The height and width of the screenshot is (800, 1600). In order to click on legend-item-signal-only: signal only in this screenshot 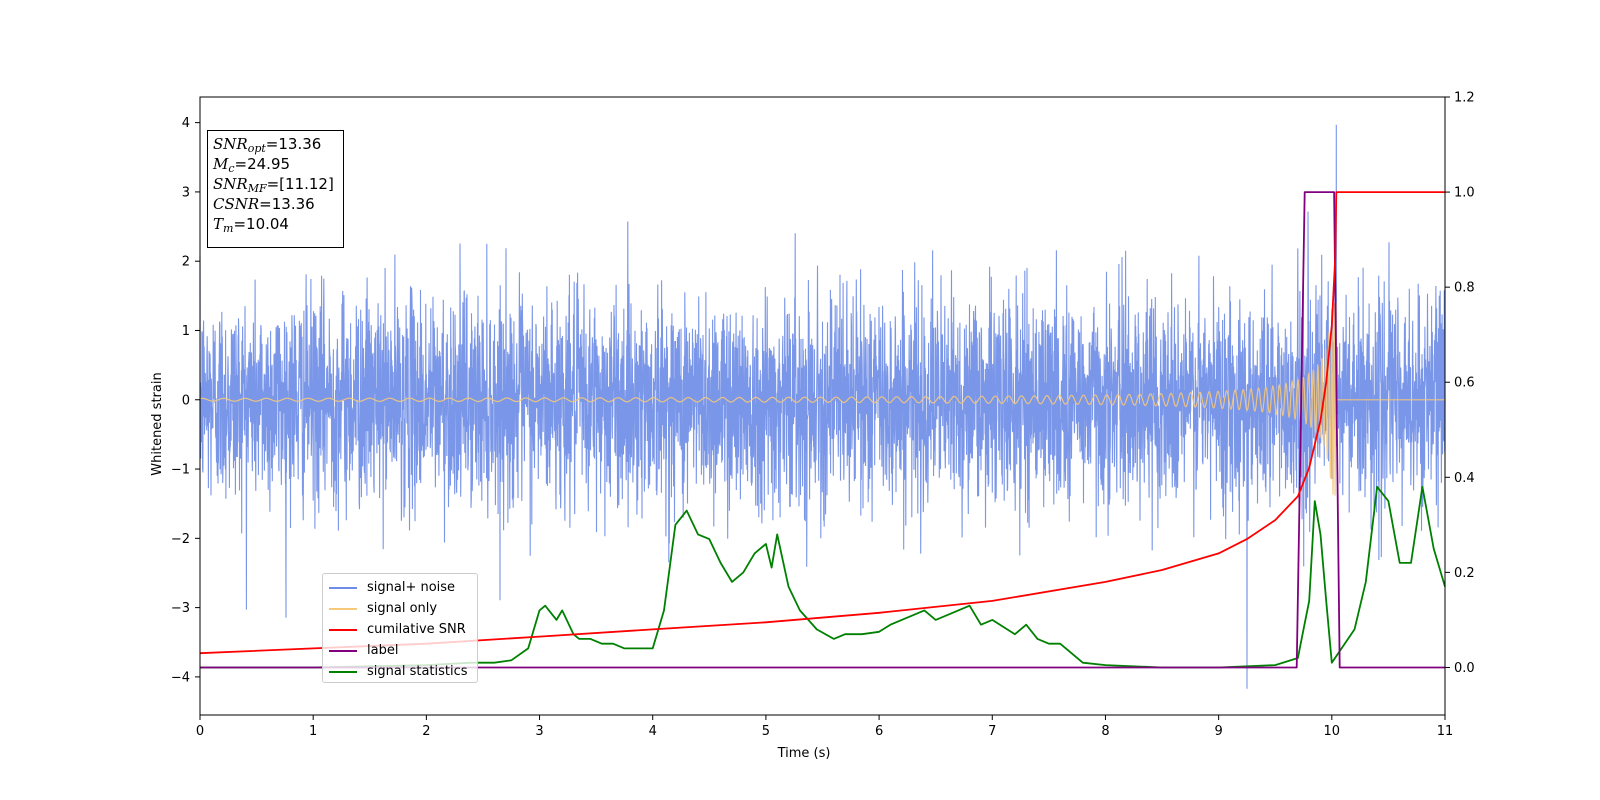, I will do `click(400, 608)`.